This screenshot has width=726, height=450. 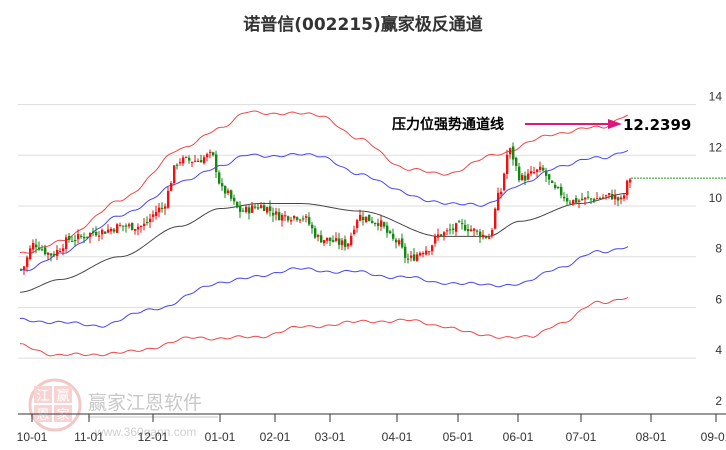 I want to click on x-tick-label: 01-01, so click(x=220, y=437).